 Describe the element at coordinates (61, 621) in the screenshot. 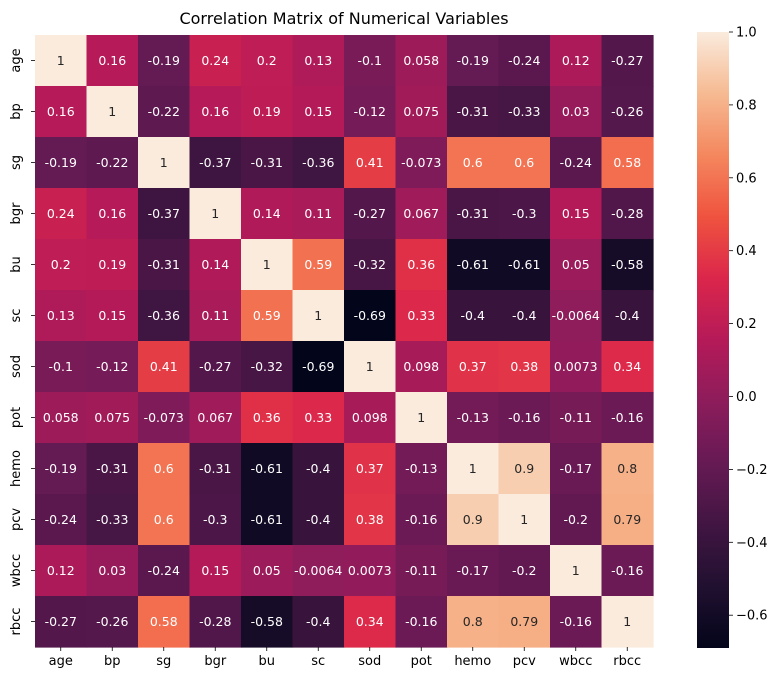

I see `cell-value-label: -0.27` at that location.